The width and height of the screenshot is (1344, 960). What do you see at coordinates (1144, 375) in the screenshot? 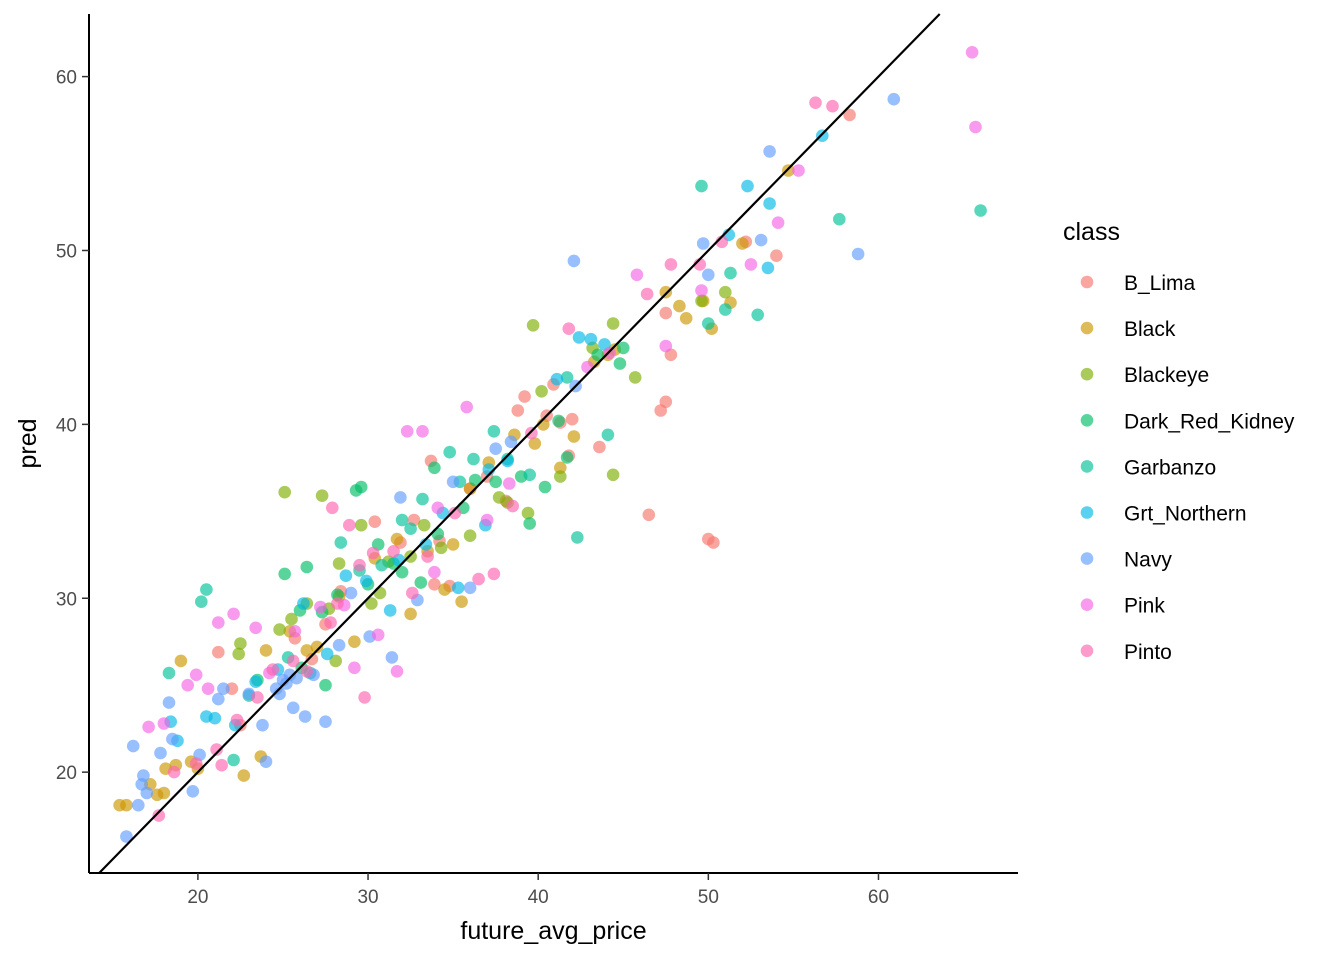
I see `legend-item-blackeye: Blackeye` at bounding box center [1144, 375].